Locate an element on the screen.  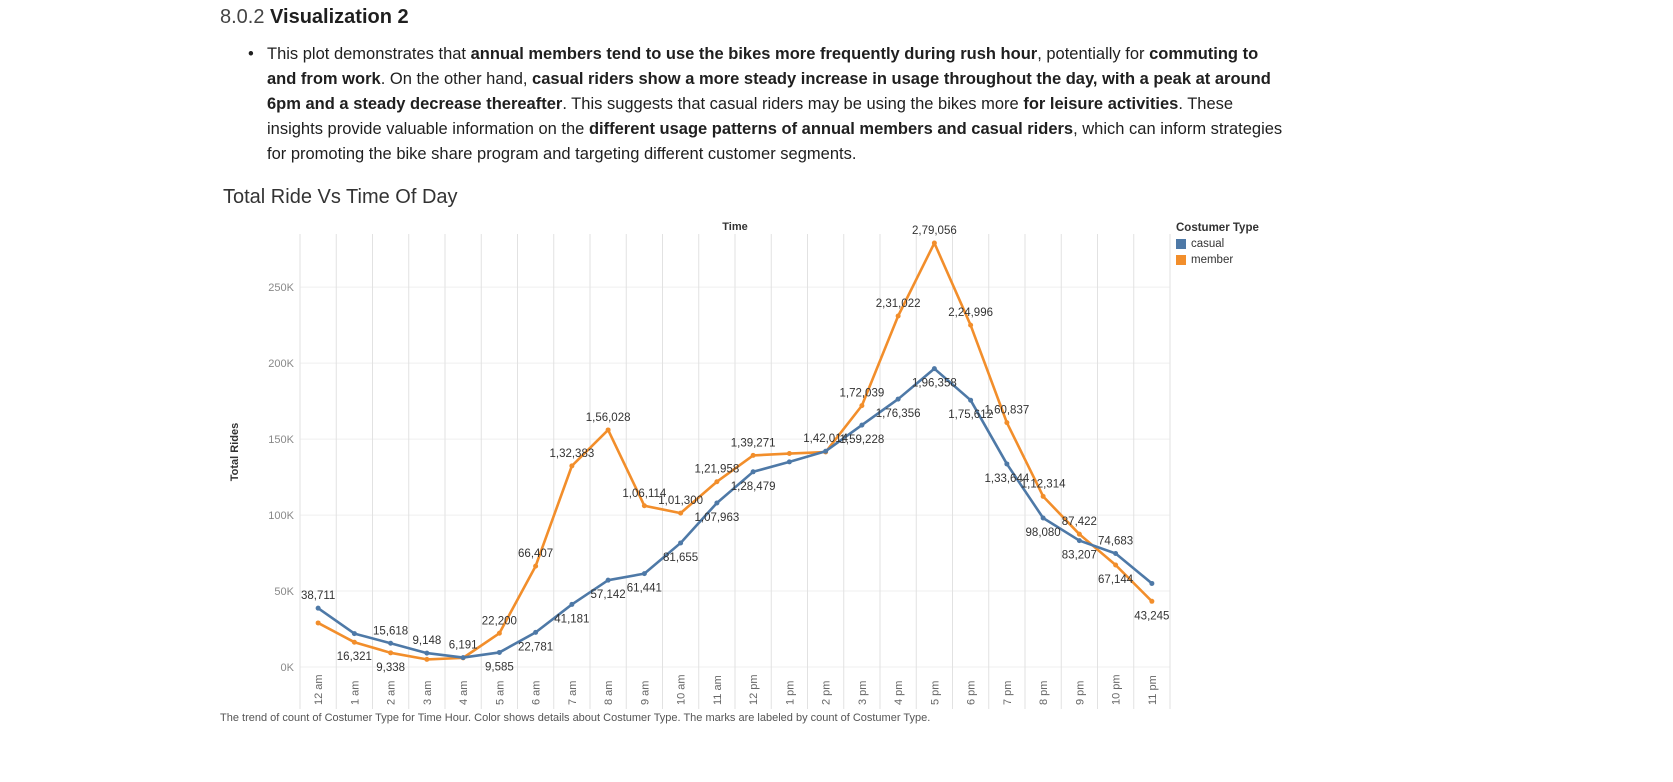
data-label-casual: 9,148 is located at coordinates (426, 641).